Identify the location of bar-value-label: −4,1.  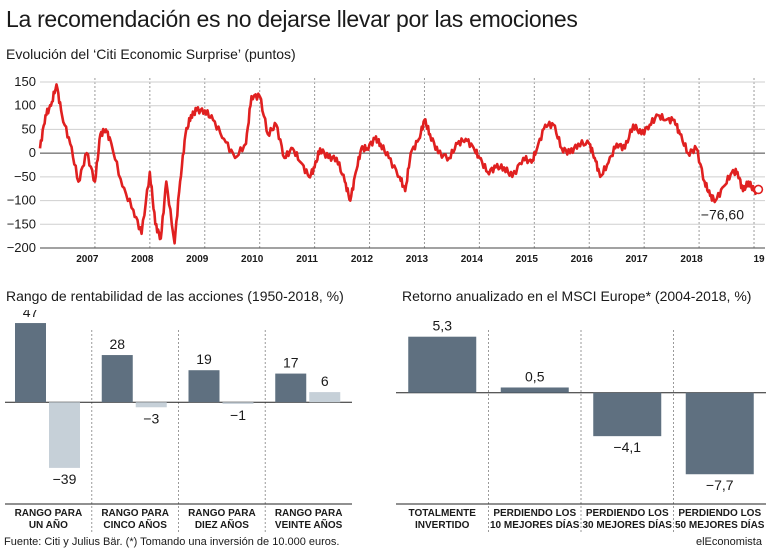
(627, 447).